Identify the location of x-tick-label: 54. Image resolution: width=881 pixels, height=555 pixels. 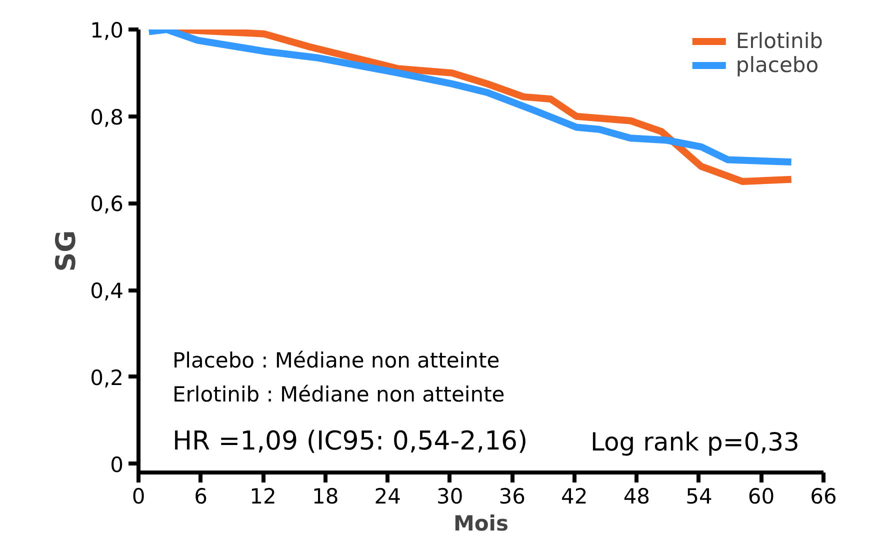
(699, 496).